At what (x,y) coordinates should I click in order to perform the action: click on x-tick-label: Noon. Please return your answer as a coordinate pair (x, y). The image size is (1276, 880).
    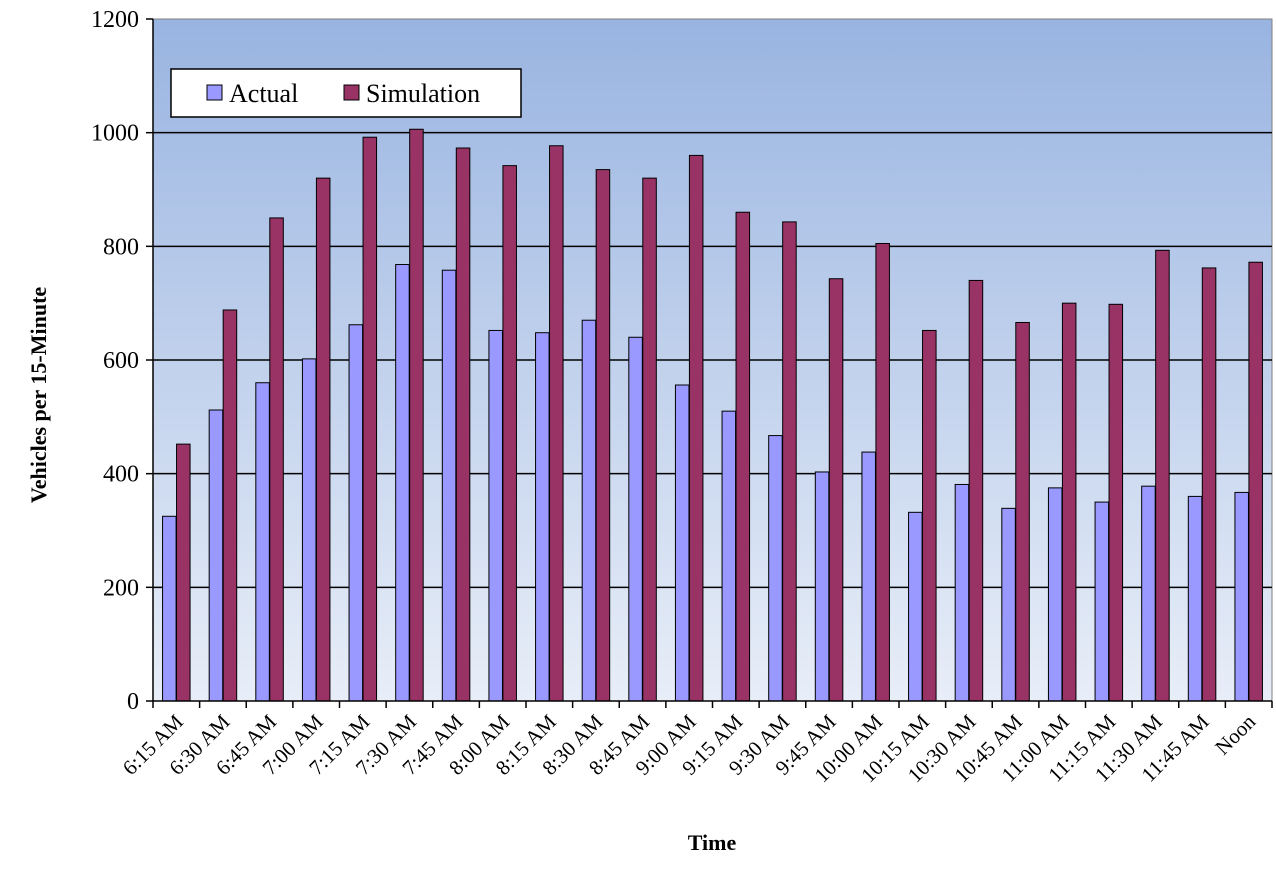
    Looking at the image, I should click on (1235, 734).